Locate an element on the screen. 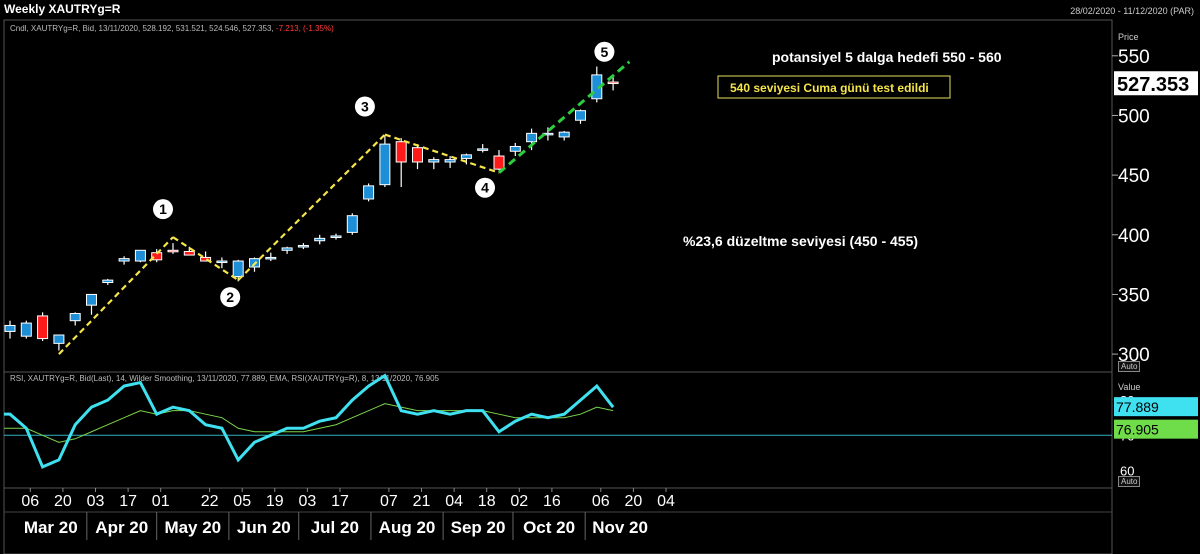 This screenshot has width=1200, height=554. price-auto-button: Auto is located at coordinates (1129, 366).